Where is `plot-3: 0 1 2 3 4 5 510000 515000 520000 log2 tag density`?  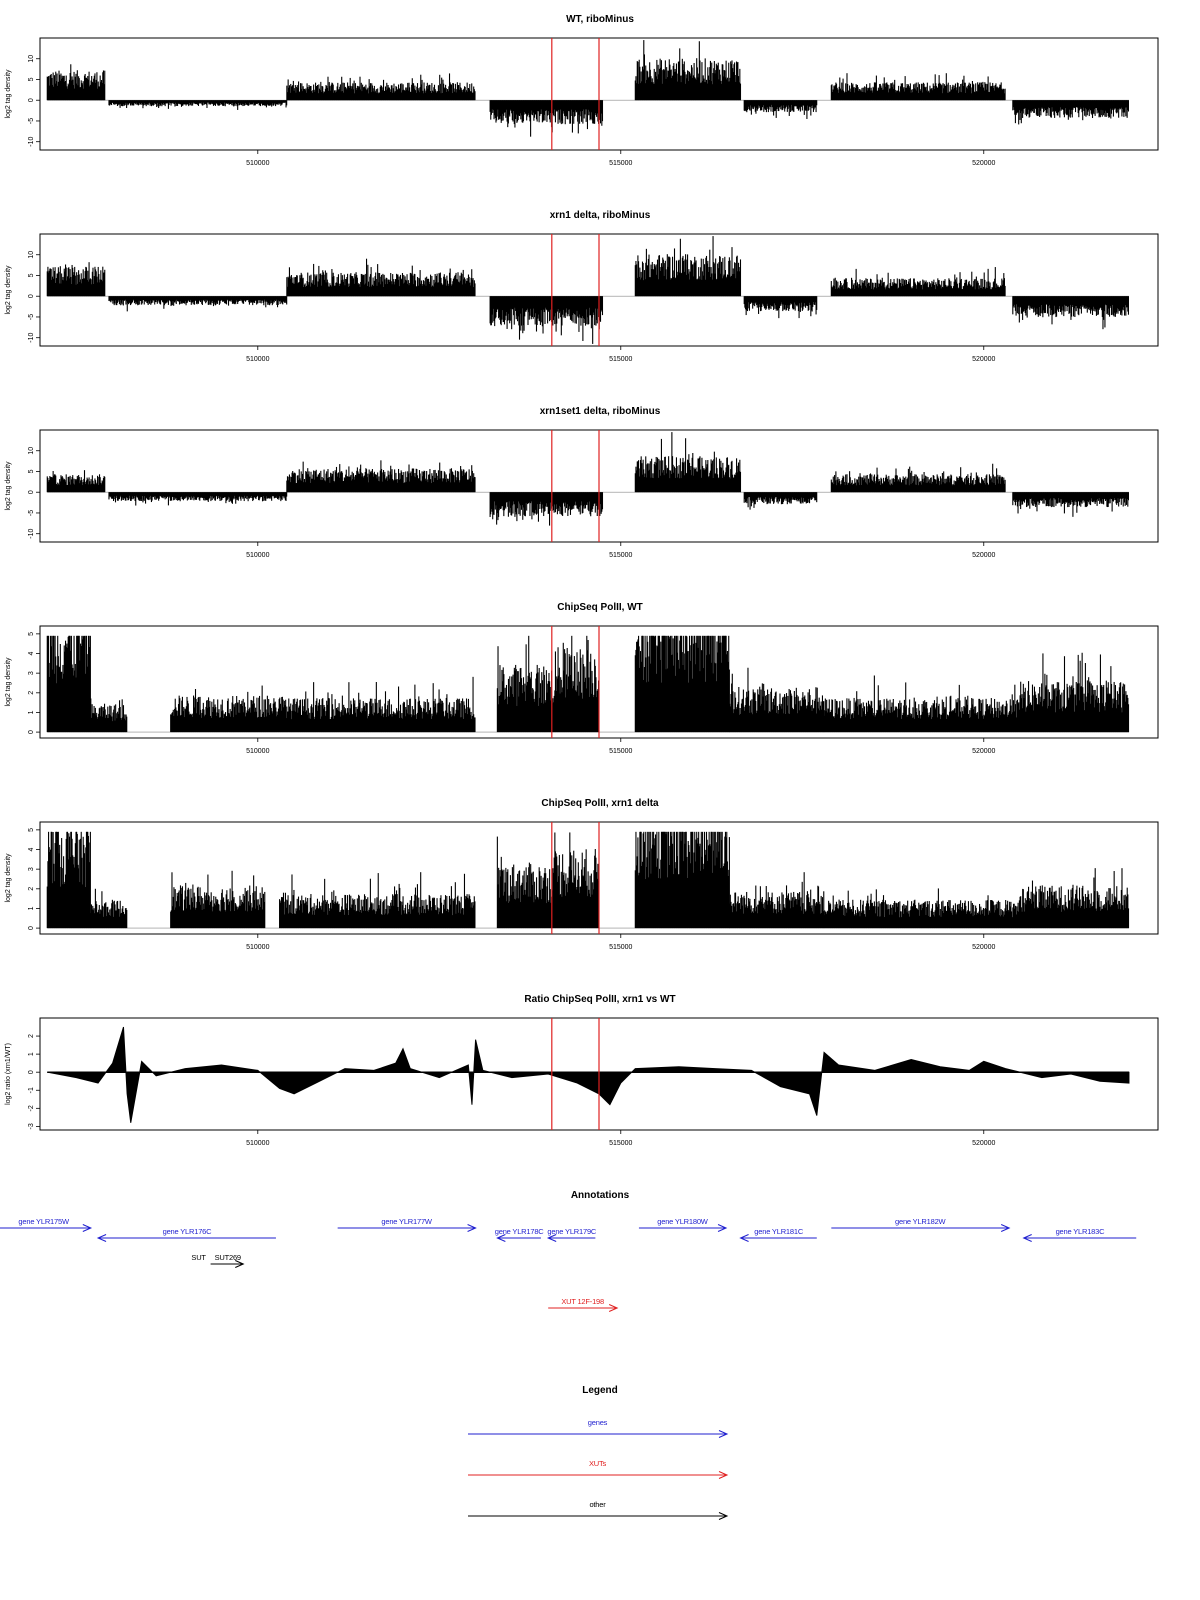
plot-3: 0 1 2 3 4 5 510000 515000 520000 log2 tag density is located at coordinates (600, 698).